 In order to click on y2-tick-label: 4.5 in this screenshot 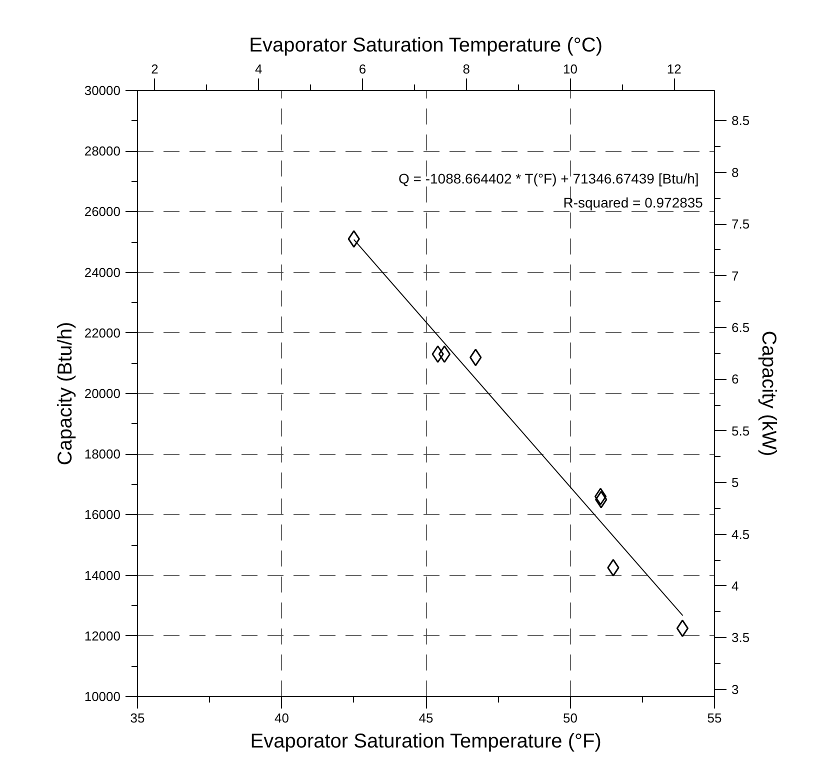, I will do `click(741, 534)`.